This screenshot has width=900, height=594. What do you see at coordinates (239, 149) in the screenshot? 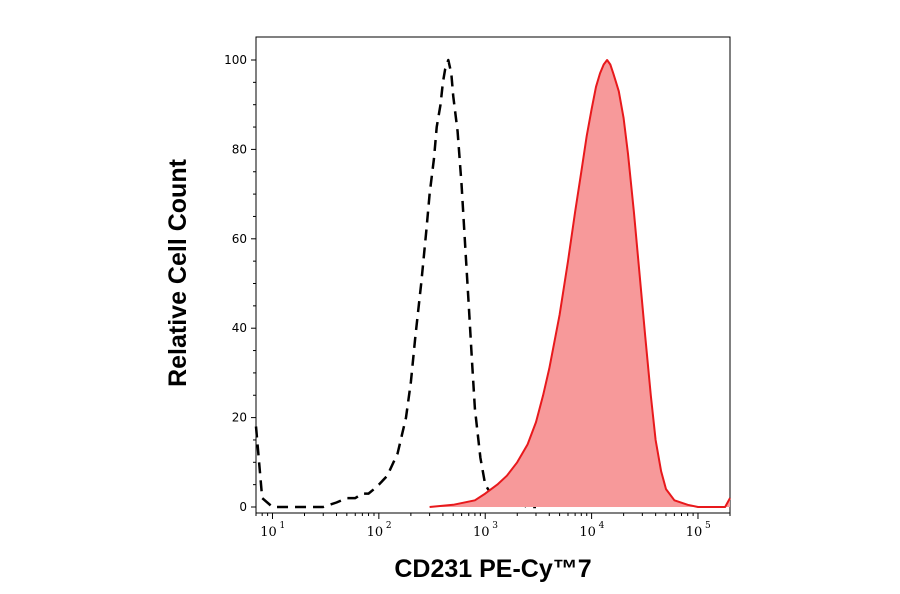
I see `y-tick-label: 80` at bounding box center [239, 149].